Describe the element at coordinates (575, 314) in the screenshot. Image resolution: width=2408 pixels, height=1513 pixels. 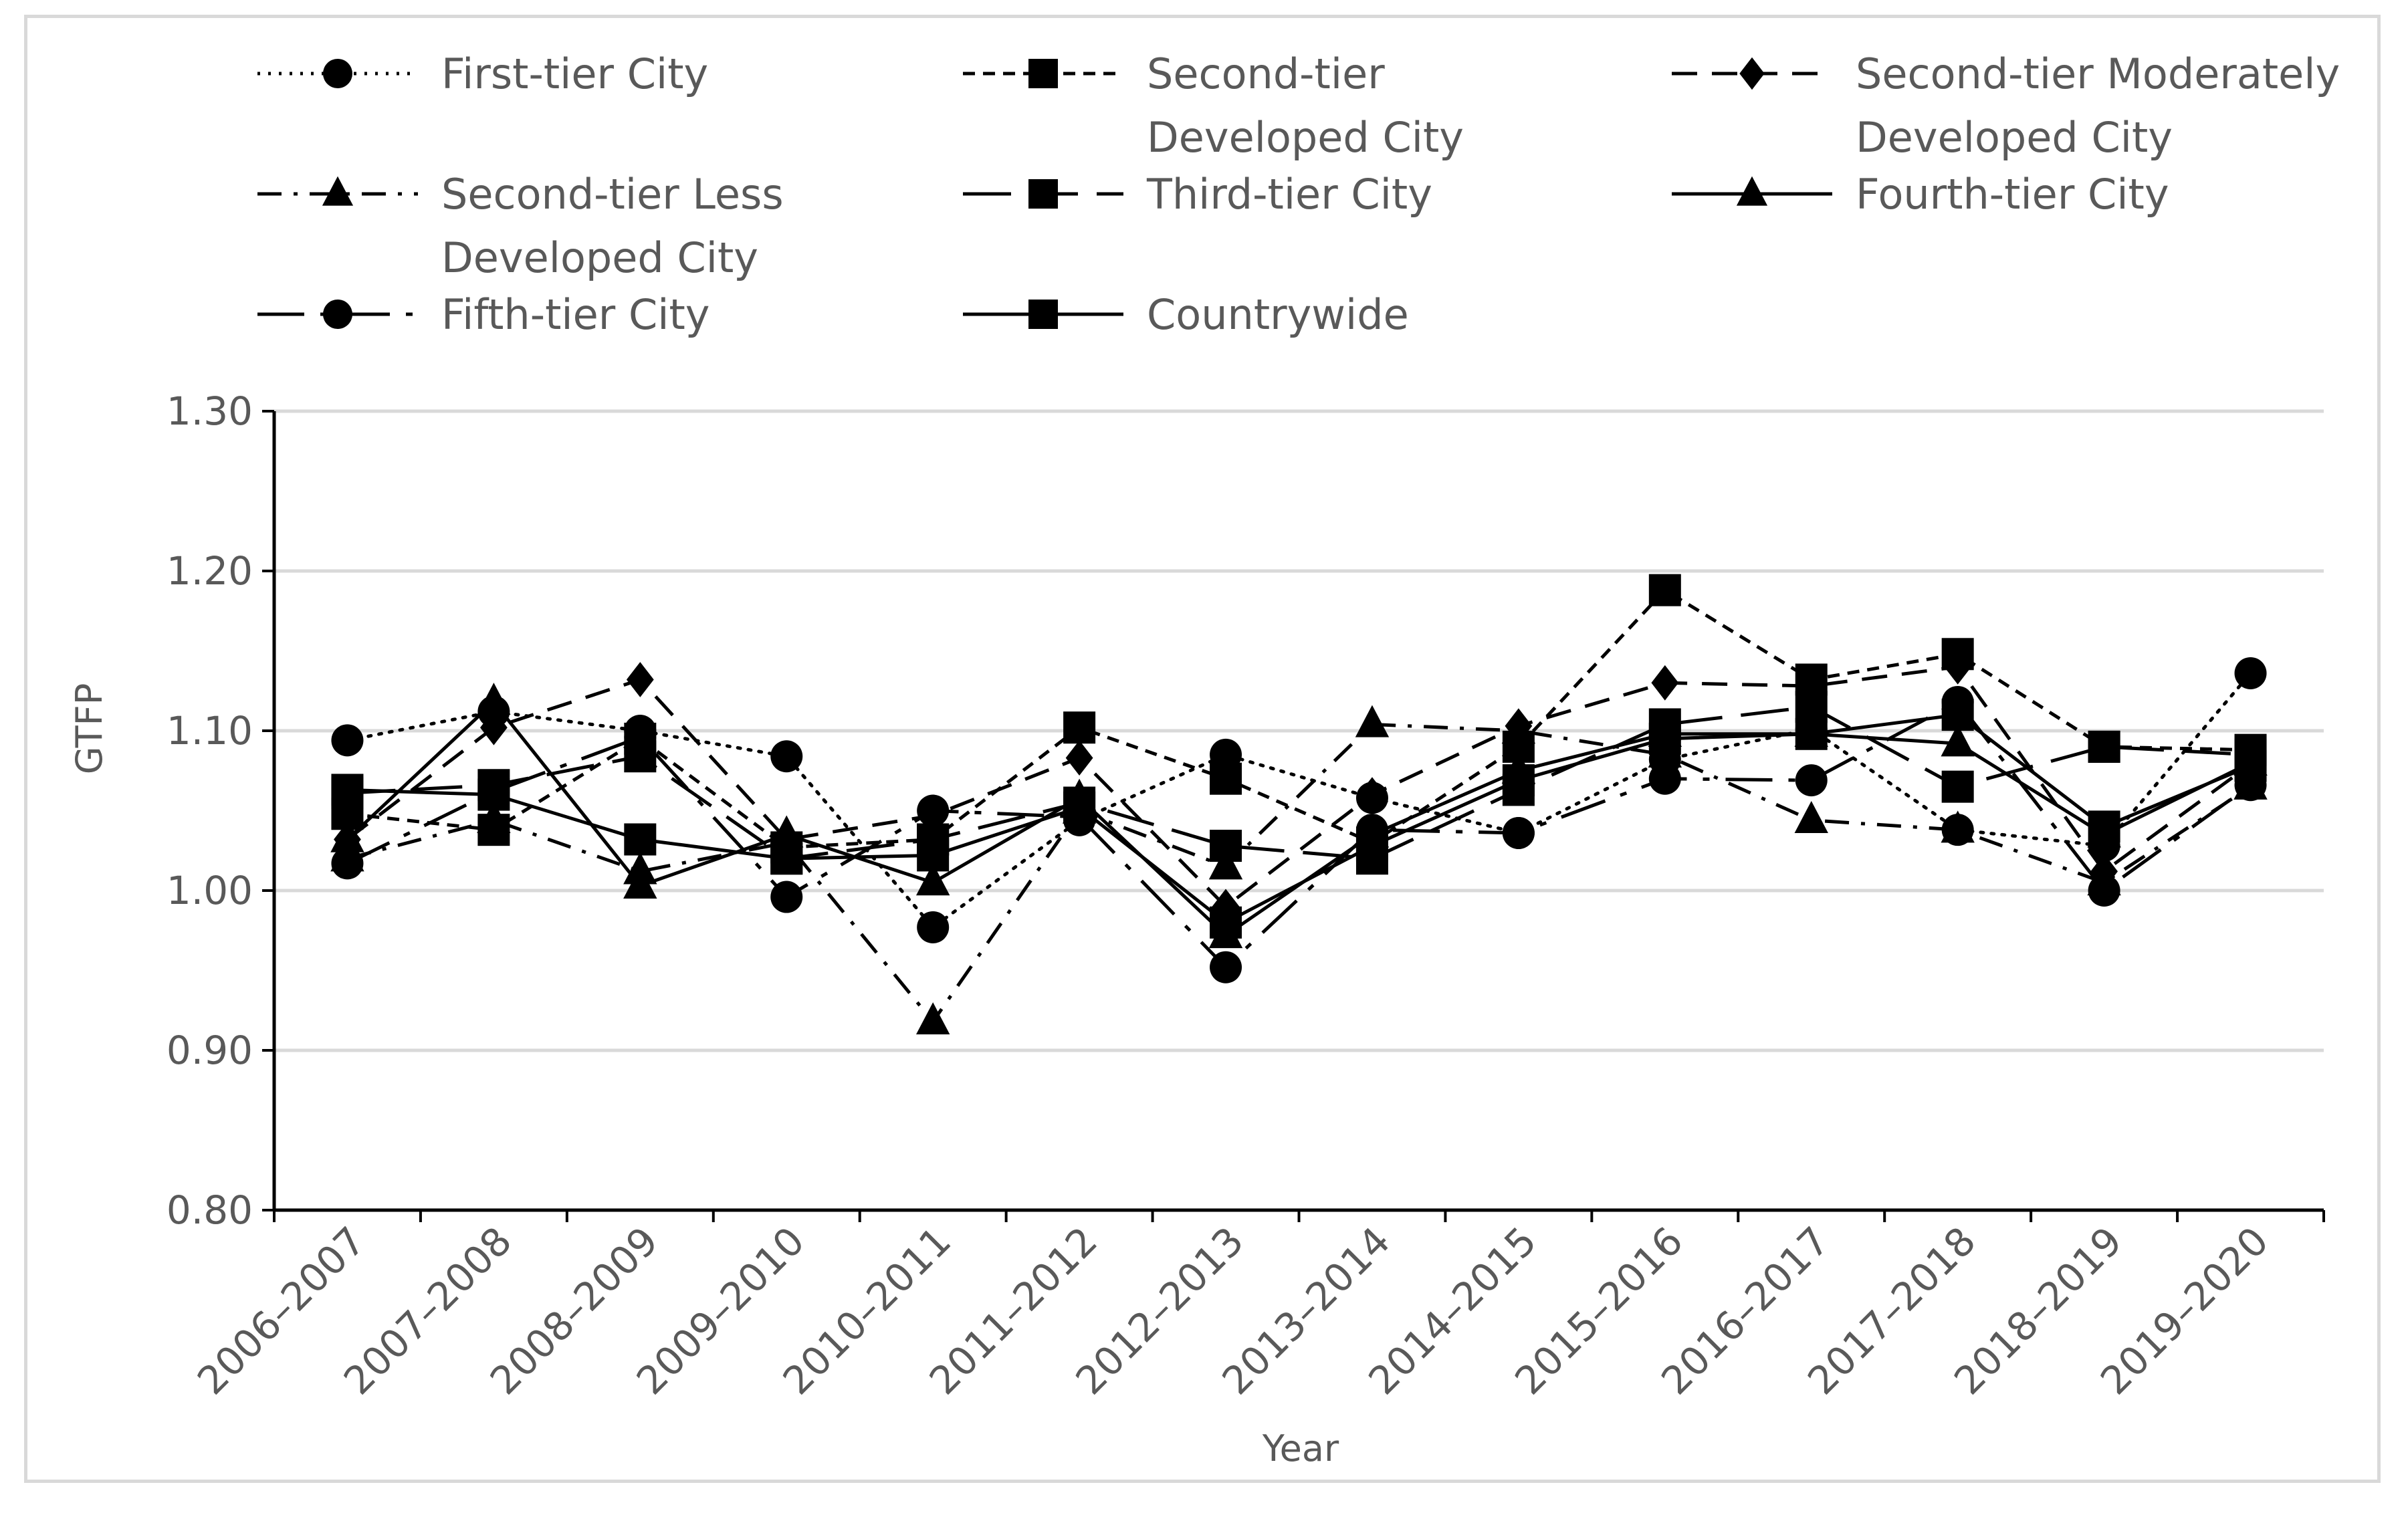
I see `legend-label: Fifth-tier City` at that location.